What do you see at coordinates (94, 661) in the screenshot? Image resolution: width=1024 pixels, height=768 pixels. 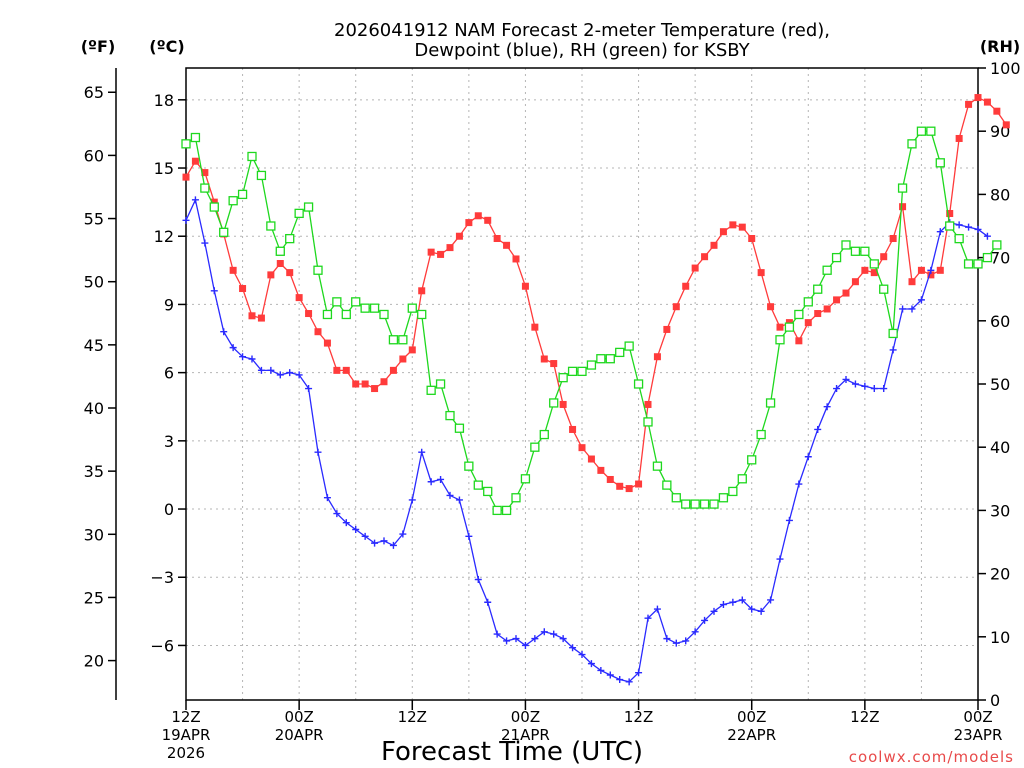 I see `fahrenheit-tick-label: 20` at bounding box center [94, 661].